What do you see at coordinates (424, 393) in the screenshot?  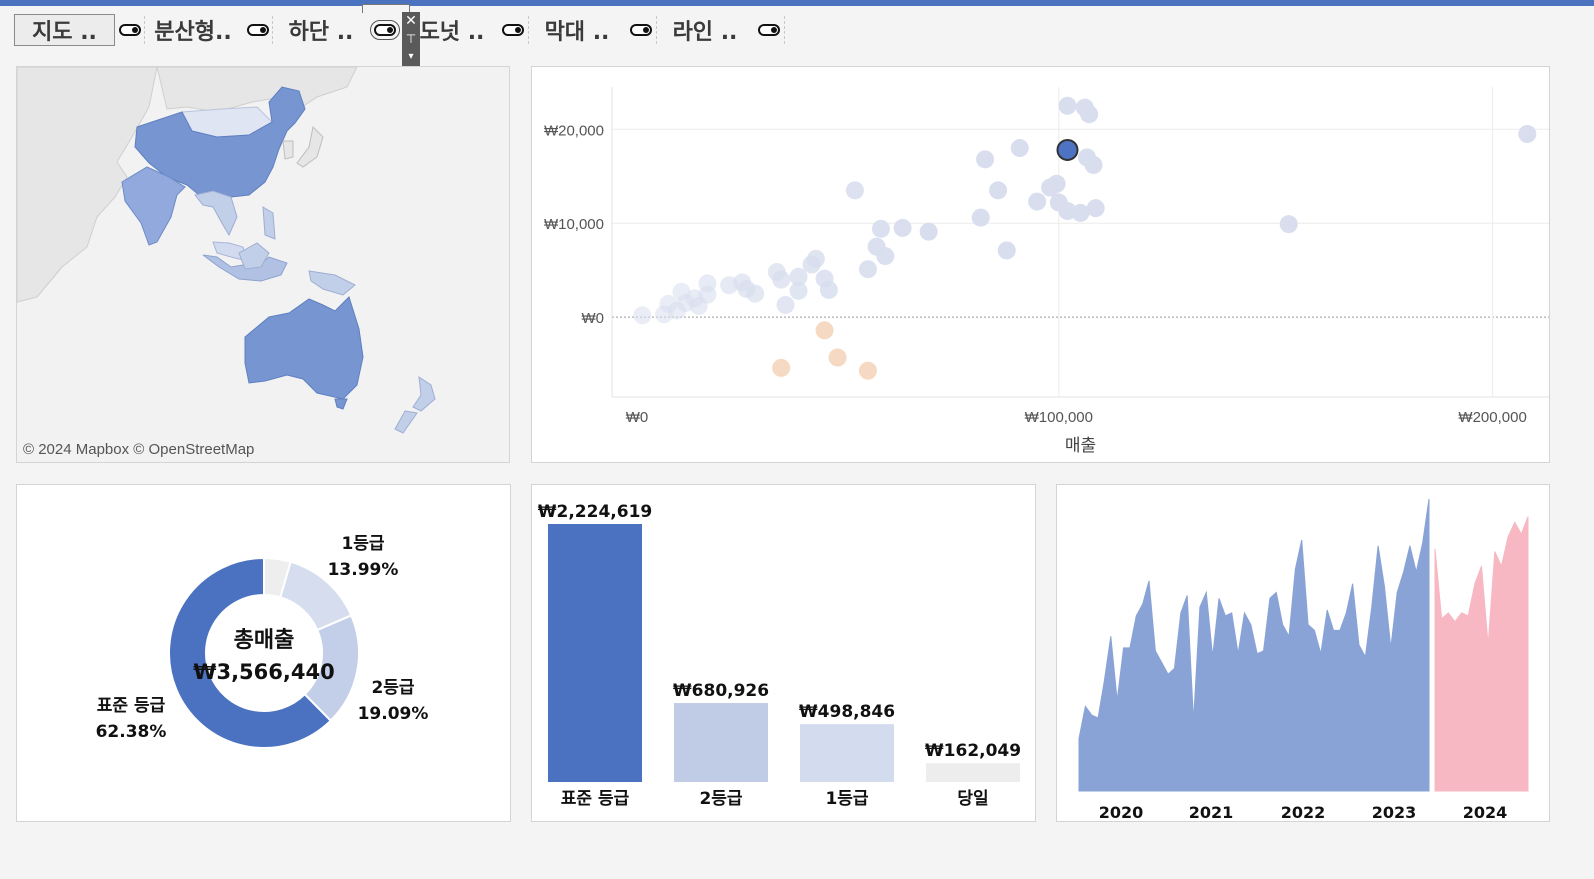 I see `map-region-new-zealand` at bounding box center [424, 393].